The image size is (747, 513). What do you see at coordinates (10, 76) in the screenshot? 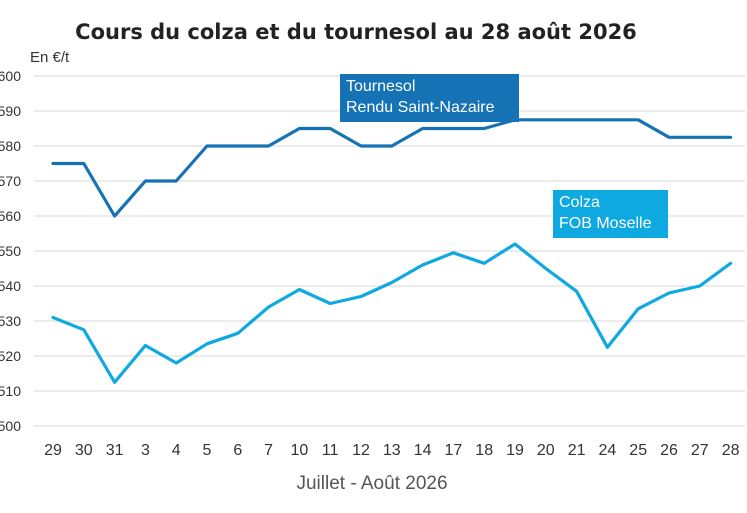
I see `y-tick-label: 600` at bounding box center [10, 76].